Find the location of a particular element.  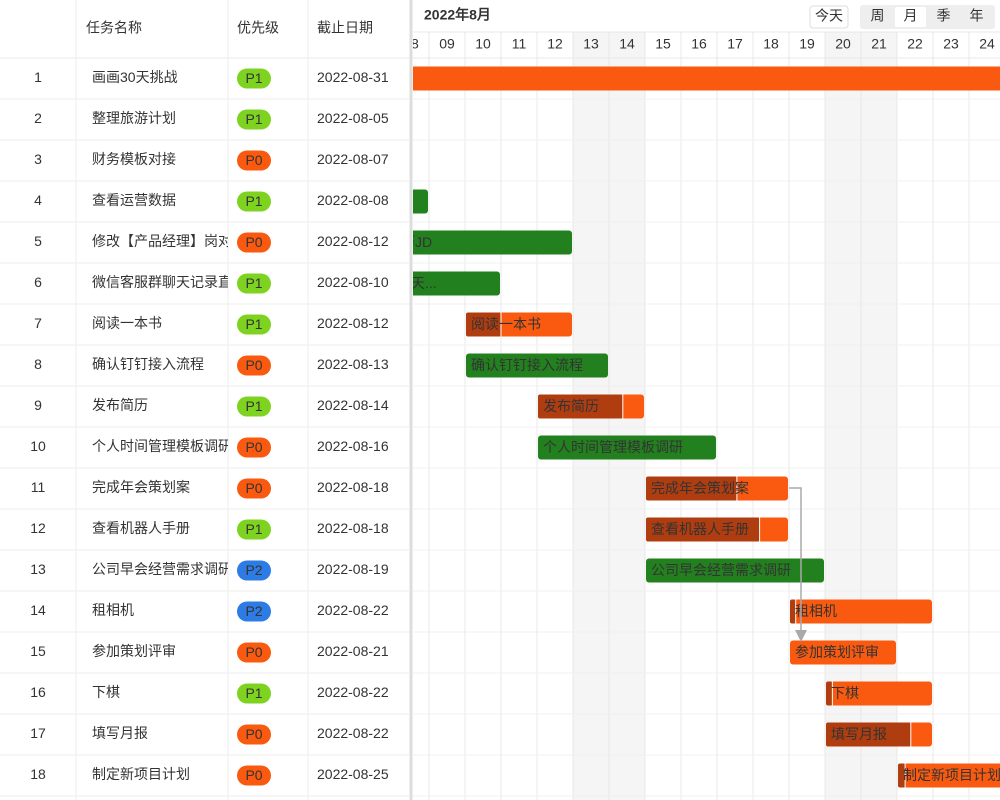

bar-label: 参加策划评审 is located at coordinates (837, 652).